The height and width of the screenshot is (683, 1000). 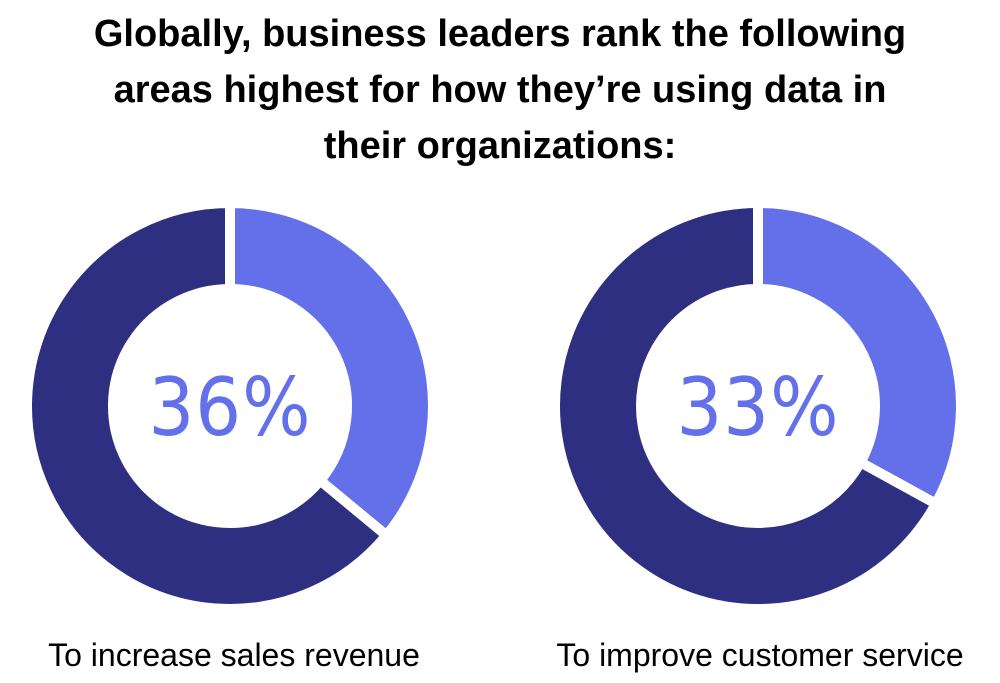 I want to click on chart-title-line-3: their organizations:, so click(x=500, y=146).